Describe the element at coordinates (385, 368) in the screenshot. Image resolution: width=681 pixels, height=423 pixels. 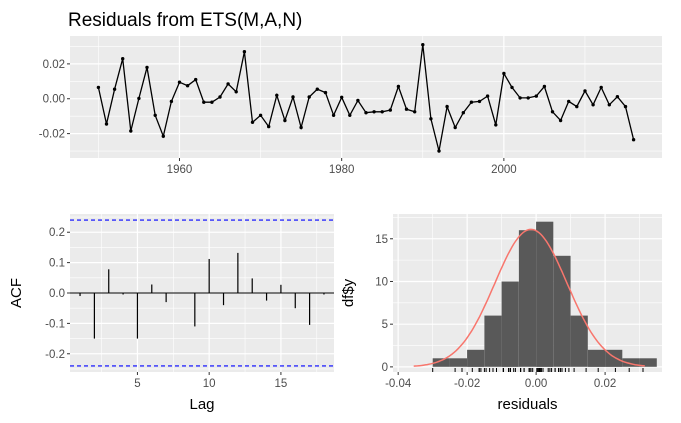
I see `y-tick-label: 0` at that location.